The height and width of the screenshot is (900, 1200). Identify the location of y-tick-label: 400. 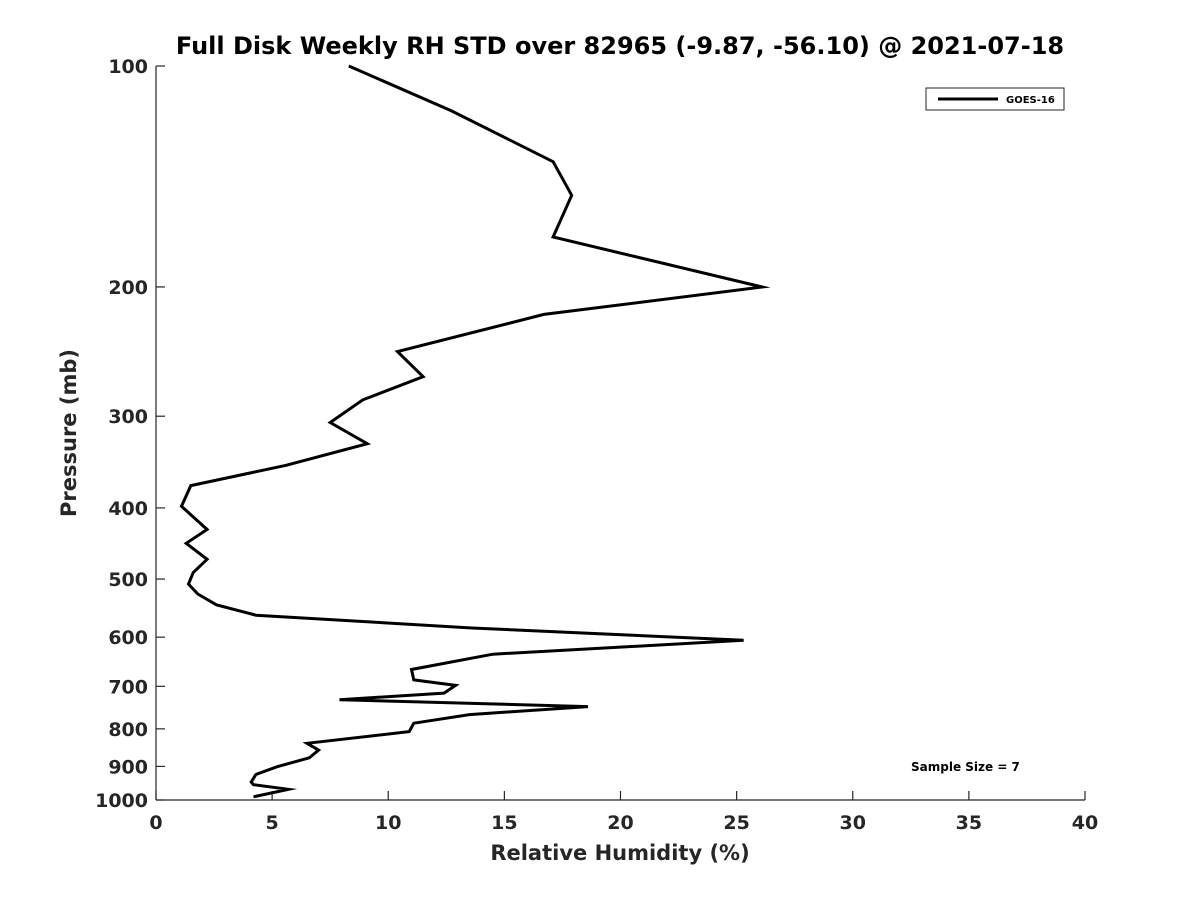
(128, 509).